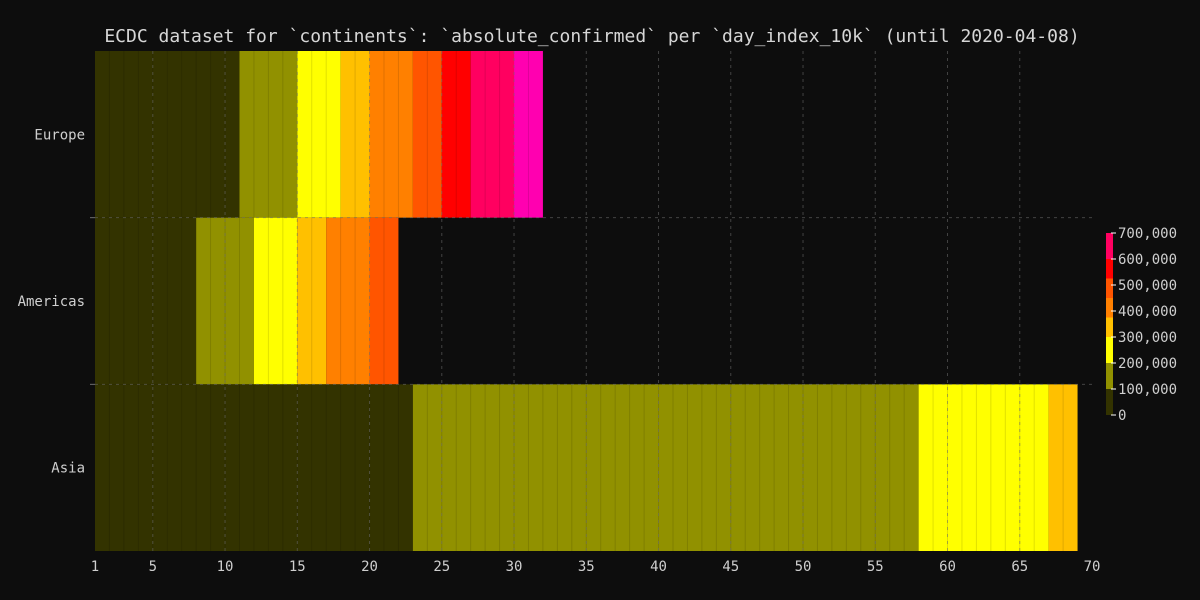 This screenshot has width=1200, height=600. I want to click on x-tick-label: 1, so click(95, 567).